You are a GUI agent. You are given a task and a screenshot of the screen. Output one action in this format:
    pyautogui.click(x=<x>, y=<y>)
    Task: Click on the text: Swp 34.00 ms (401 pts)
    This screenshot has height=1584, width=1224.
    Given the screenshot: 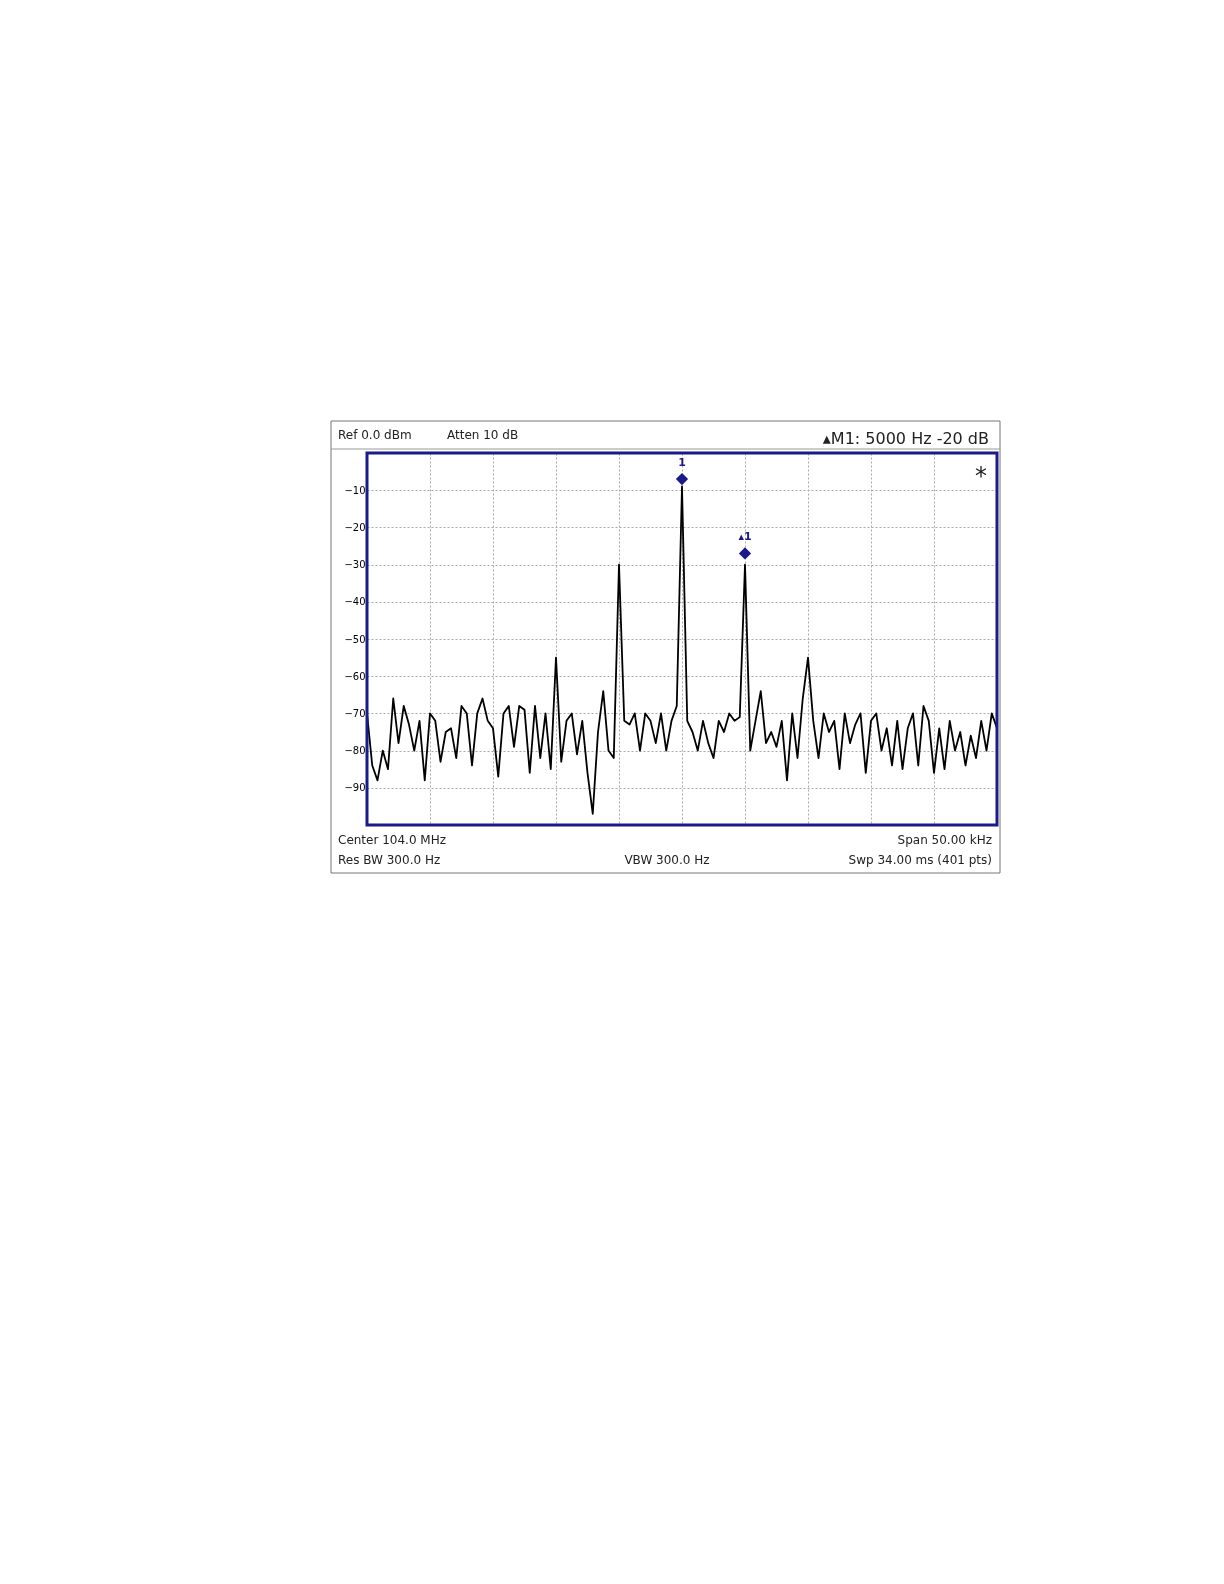 What is the action you would take?
    pyautogui.click(x=920, y=860)
    